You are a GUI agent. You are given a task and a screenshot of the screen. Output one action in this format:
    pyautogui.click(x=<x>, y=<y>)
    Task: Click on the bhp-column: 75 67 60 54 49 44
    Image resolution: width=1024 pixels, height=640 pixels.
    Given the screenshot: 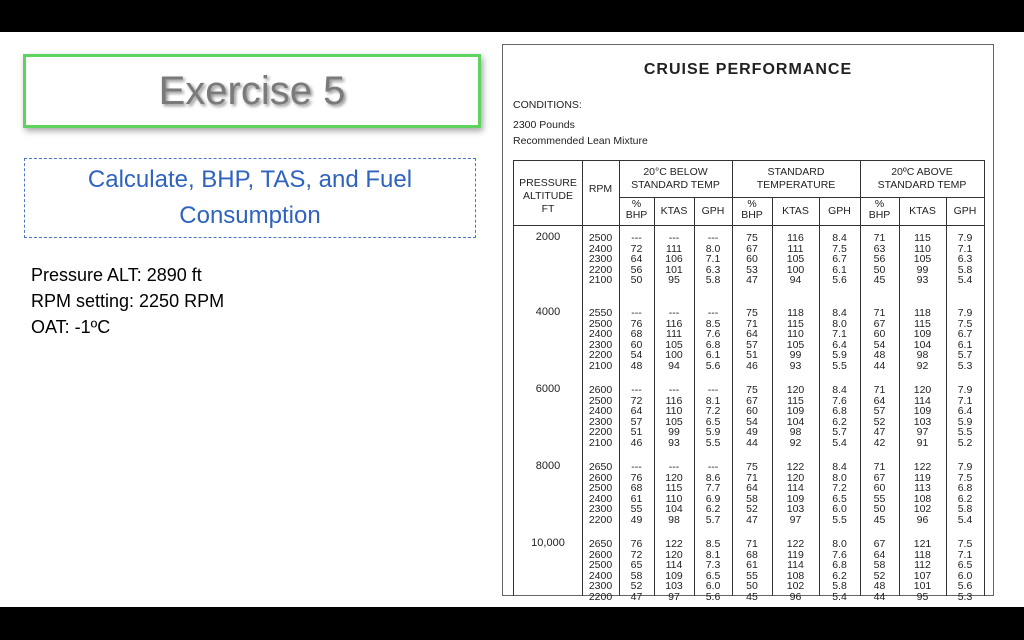 What is the action you would take?
    pyautogui.click(x=752, y=416)
    